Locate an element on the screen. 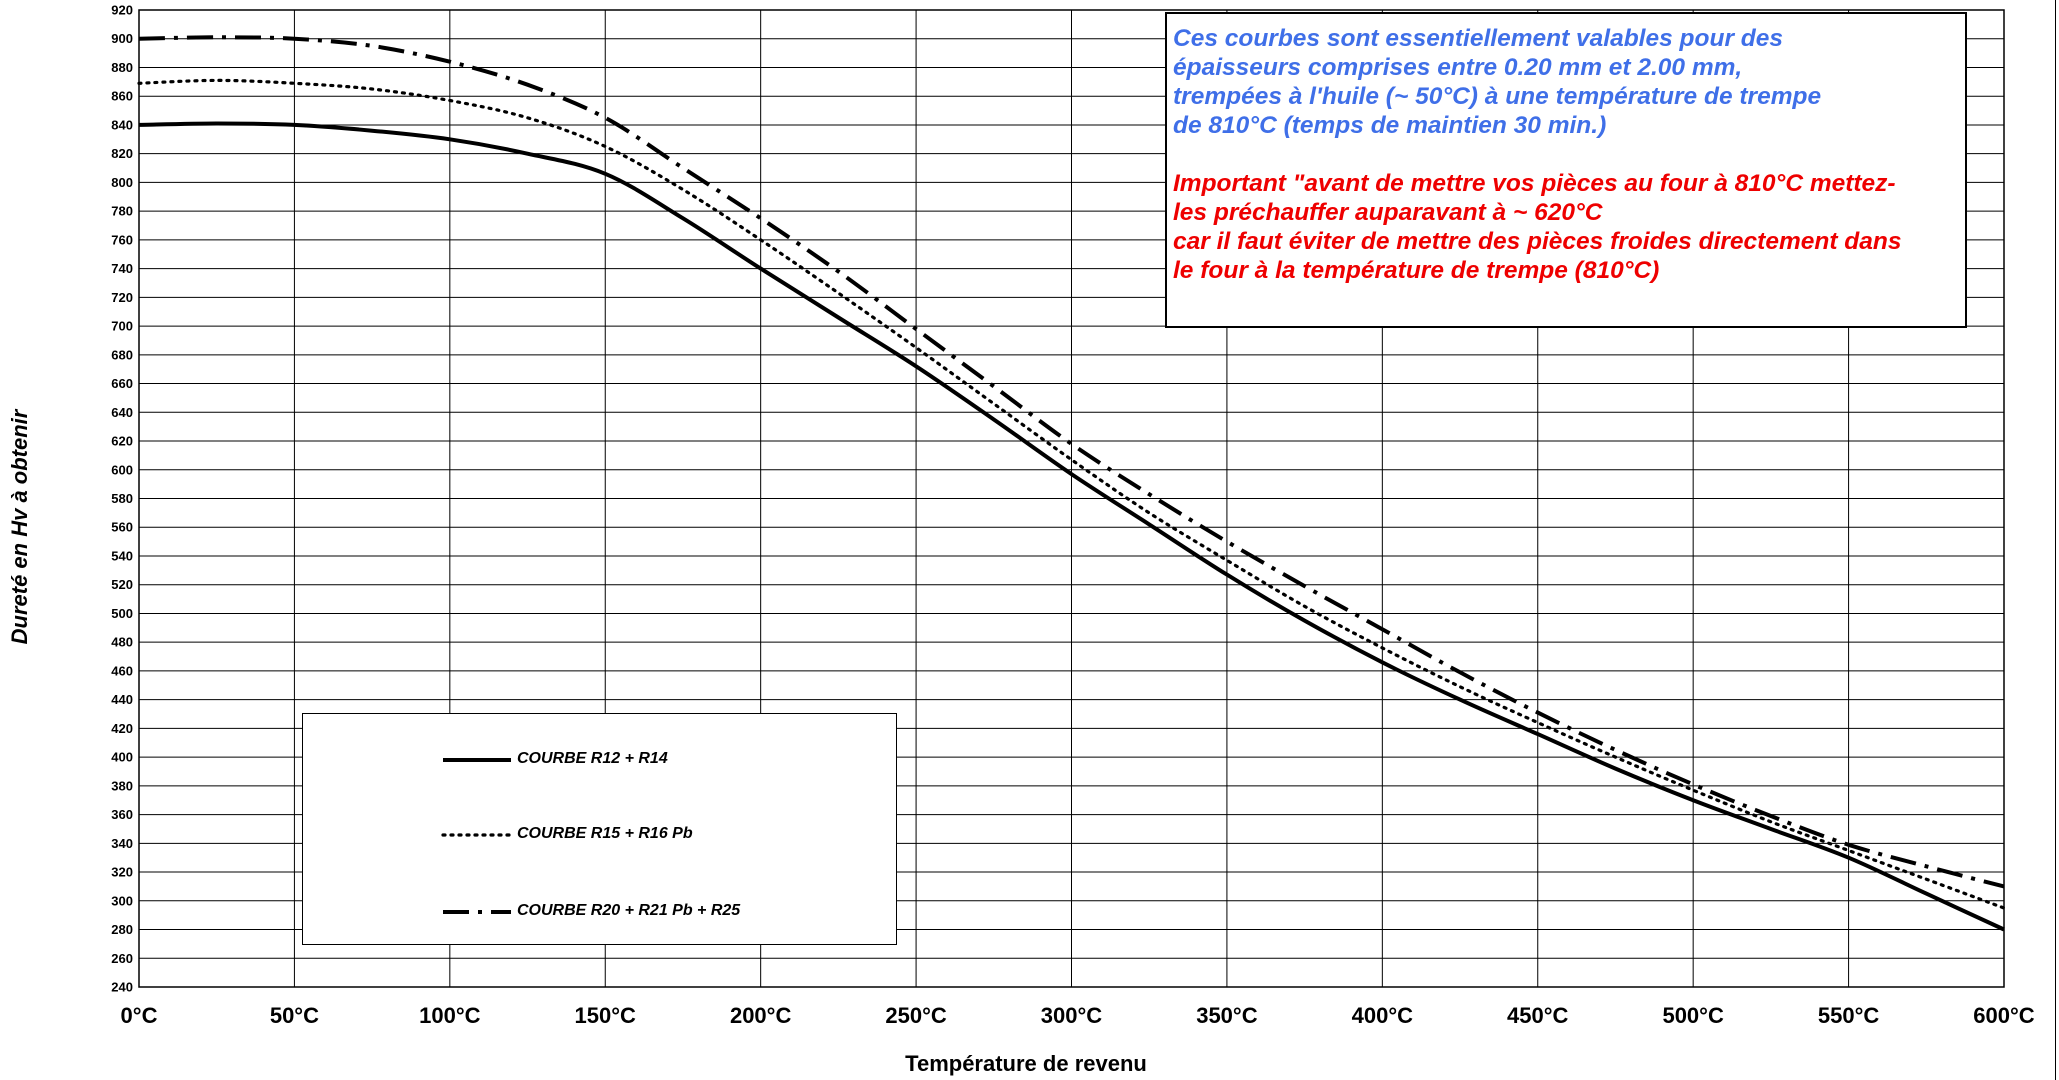  y-tick-label: 240 is located at coordinates (122, 987).